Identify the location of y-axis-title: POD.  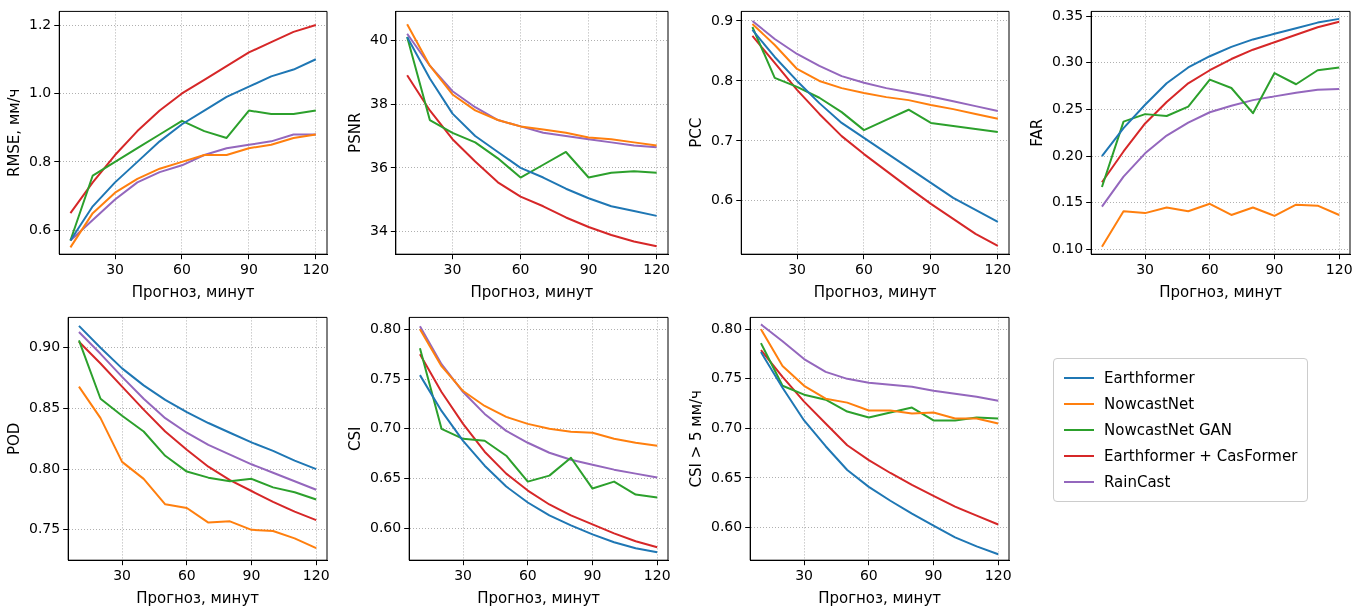
(13, 438).